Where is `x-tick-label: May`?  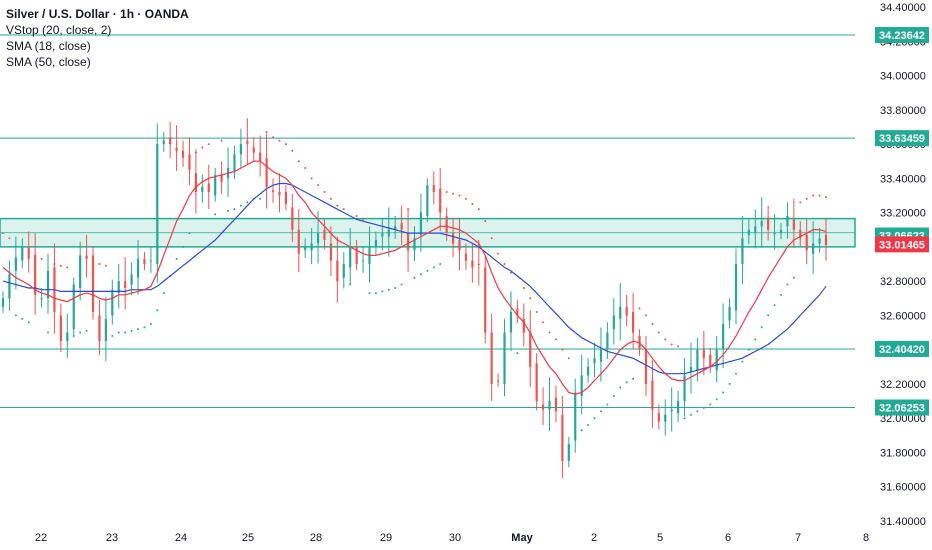
x-tick-label: May is located at coordinates (522, 538).